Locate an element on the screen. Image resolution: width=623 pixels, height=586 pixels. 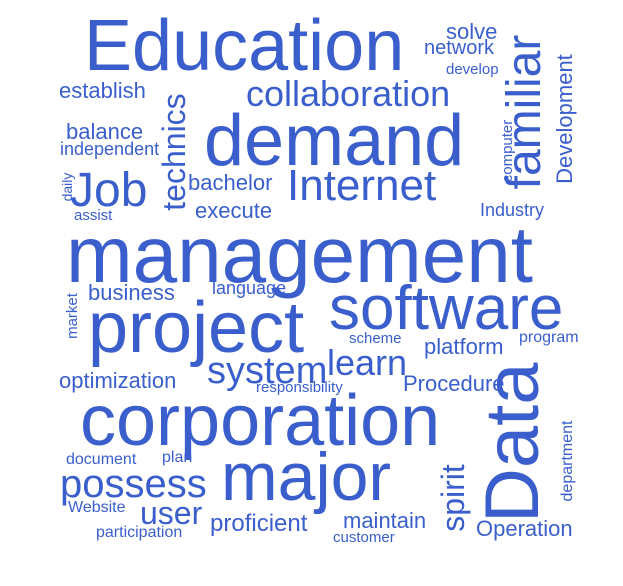
word-assist: assist is located at coordinates (93, 215).